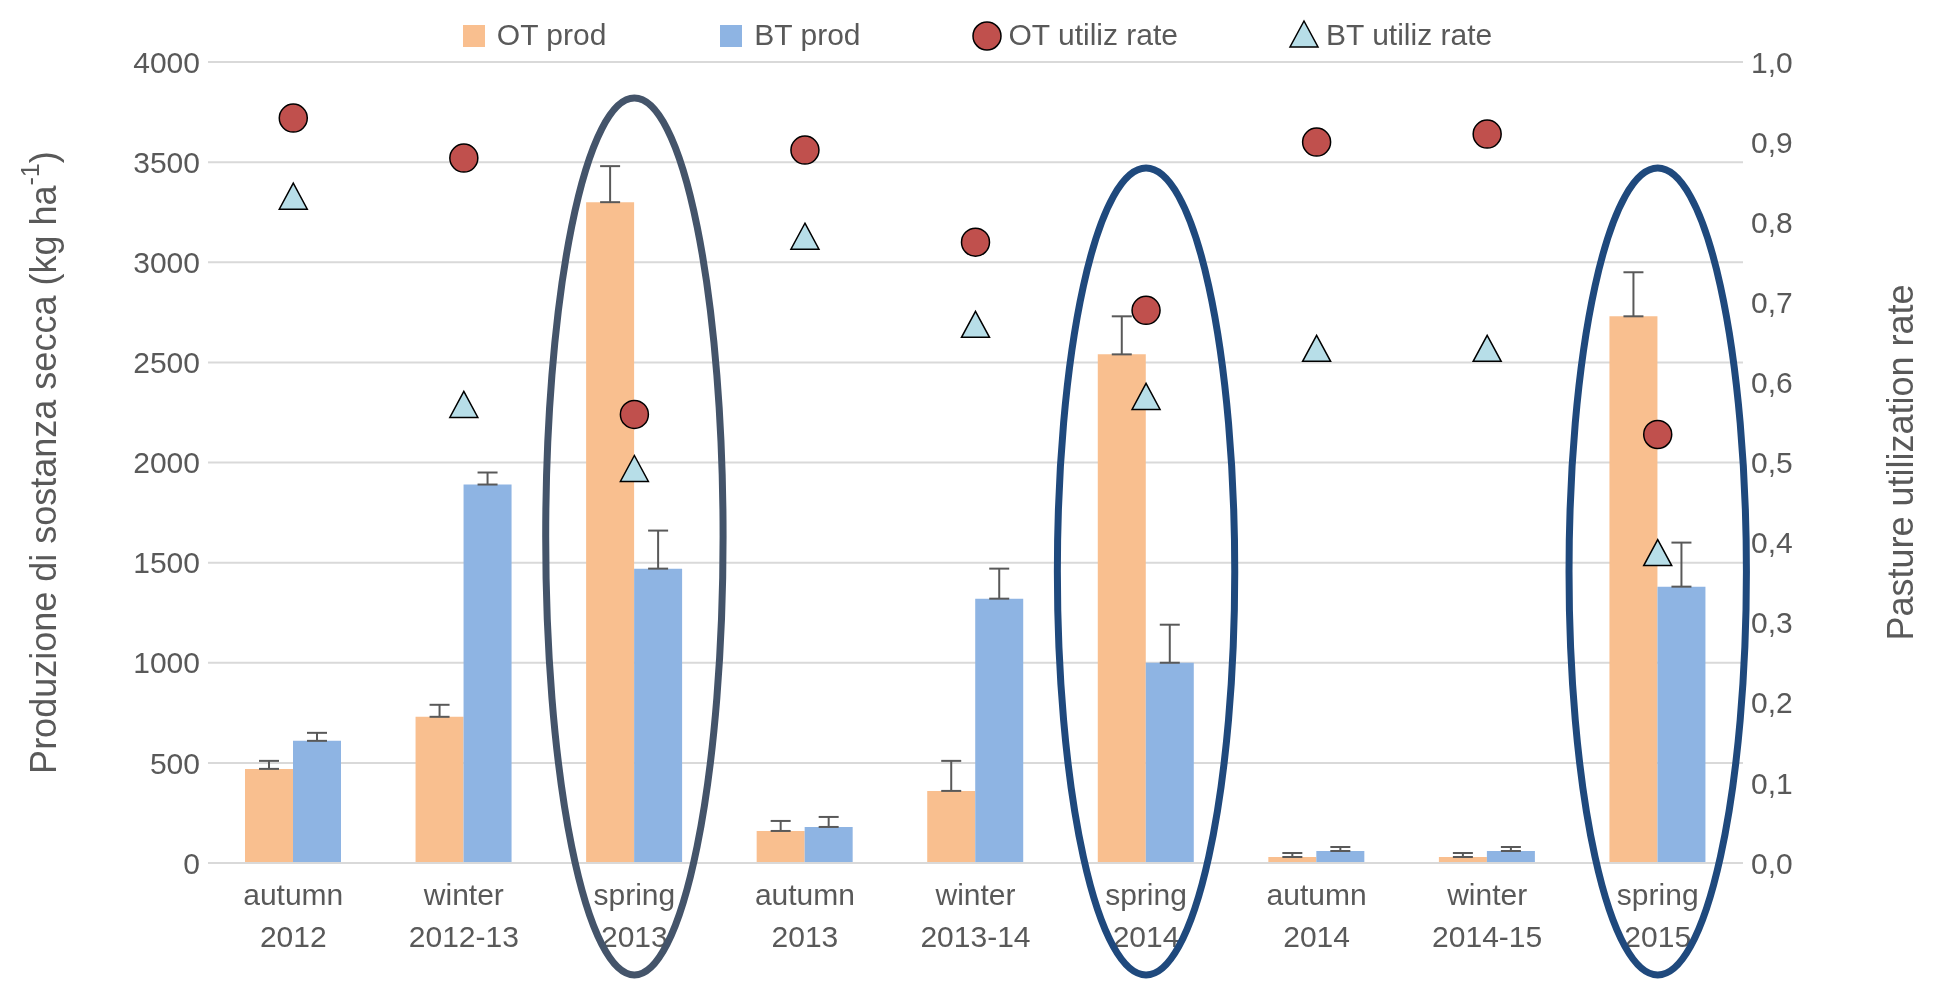 This screenshot has height=988, width=1951. What do you see at coordinates (1772, 142) in the screenshot?
I see `y2-tick-label: 0,9` at bounding box center [1772, 142].